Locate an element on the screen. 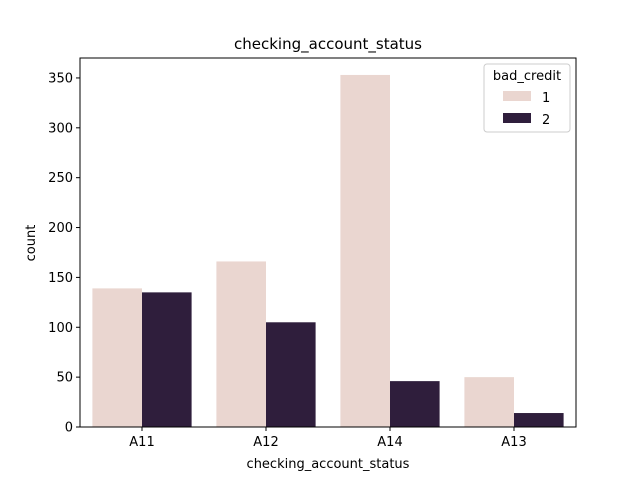 This screenshot has width=640, height=480. legend: bad_credit 1 2 is located at coordinates (527, 98).